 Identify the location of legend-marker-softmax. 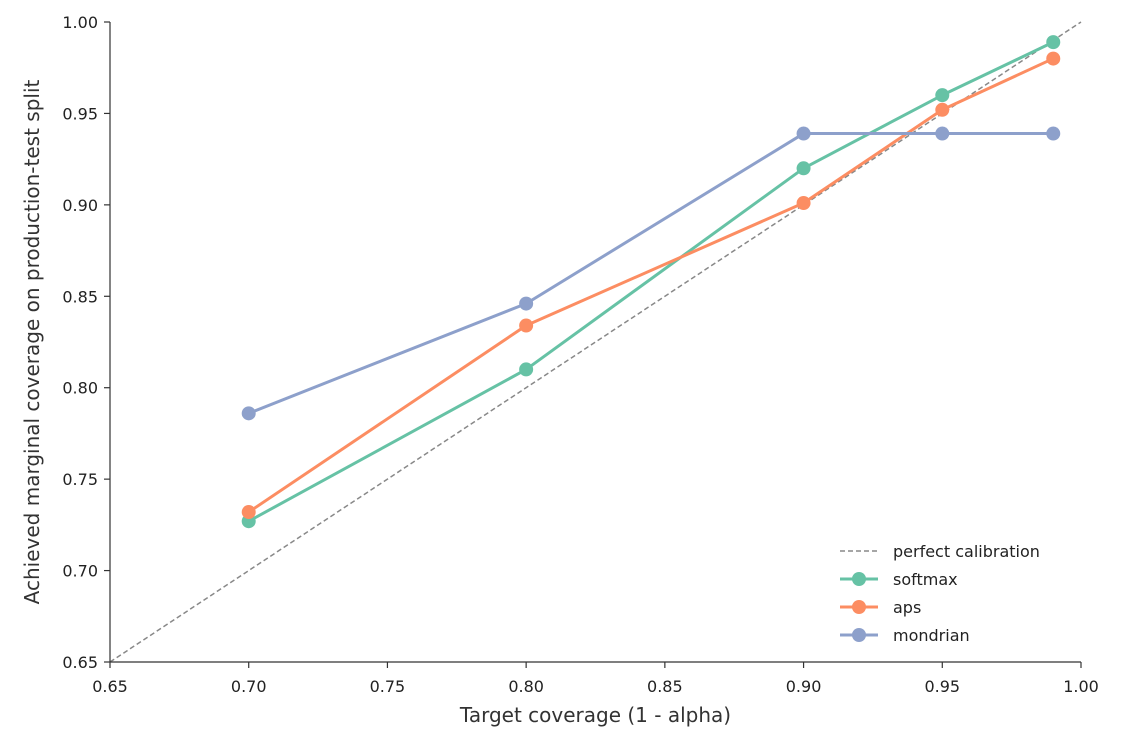
(859, 579).